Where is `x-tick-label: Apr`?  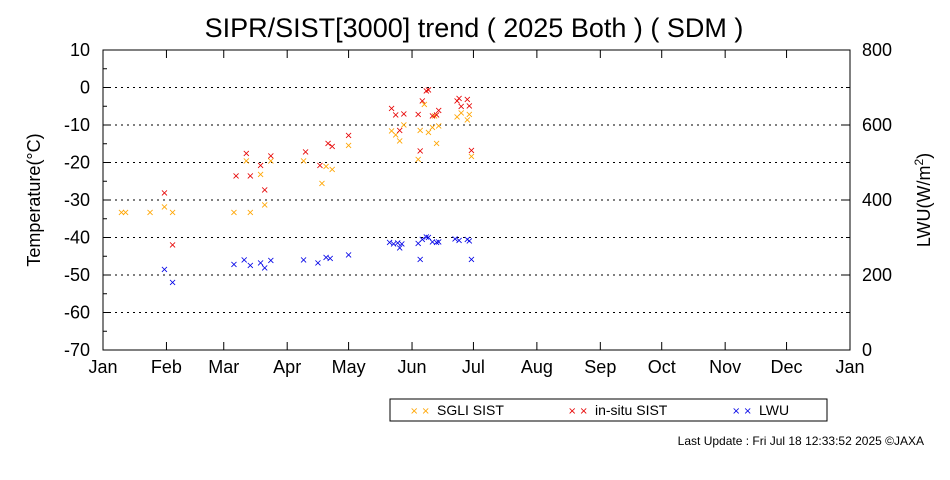
x-tick-label: Apr is located at coordinates (287, 367).